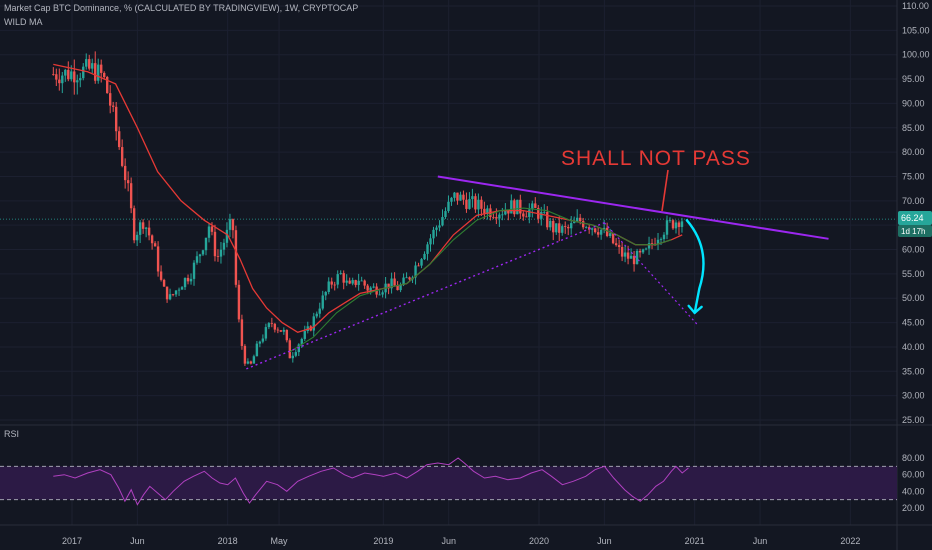 The height and width of the screenshot is (550, 932). I want to click on resistance-trendline, so click(633, 207).